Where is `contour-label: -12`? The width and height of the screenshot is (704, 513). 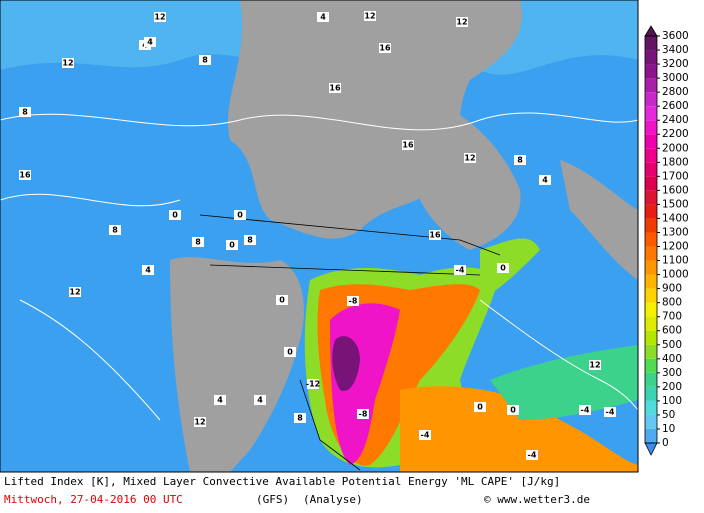 contour-label: -12 is located at coordinates (313, 384).